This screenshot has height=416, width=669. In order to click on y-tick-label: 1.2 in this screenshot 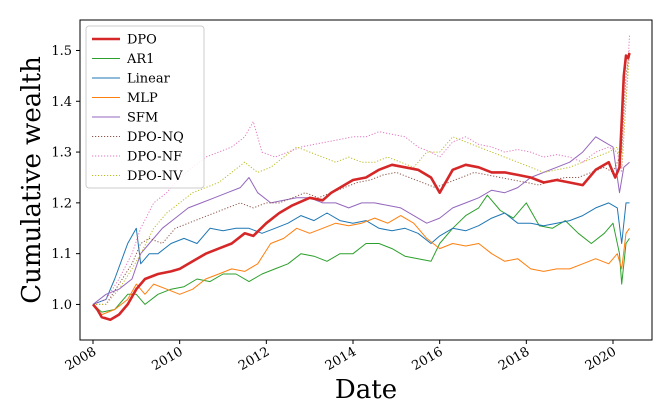, I will do `click(61, 203)`.